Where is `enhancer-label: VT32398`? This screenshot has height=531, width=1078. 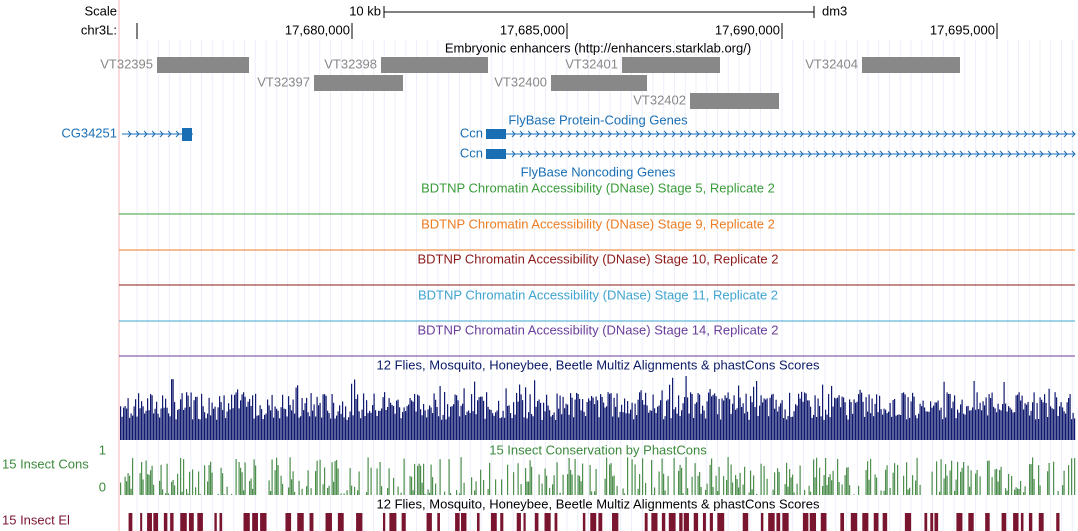 enhancer-label: VT32398 is located at coordinates (350, 63).